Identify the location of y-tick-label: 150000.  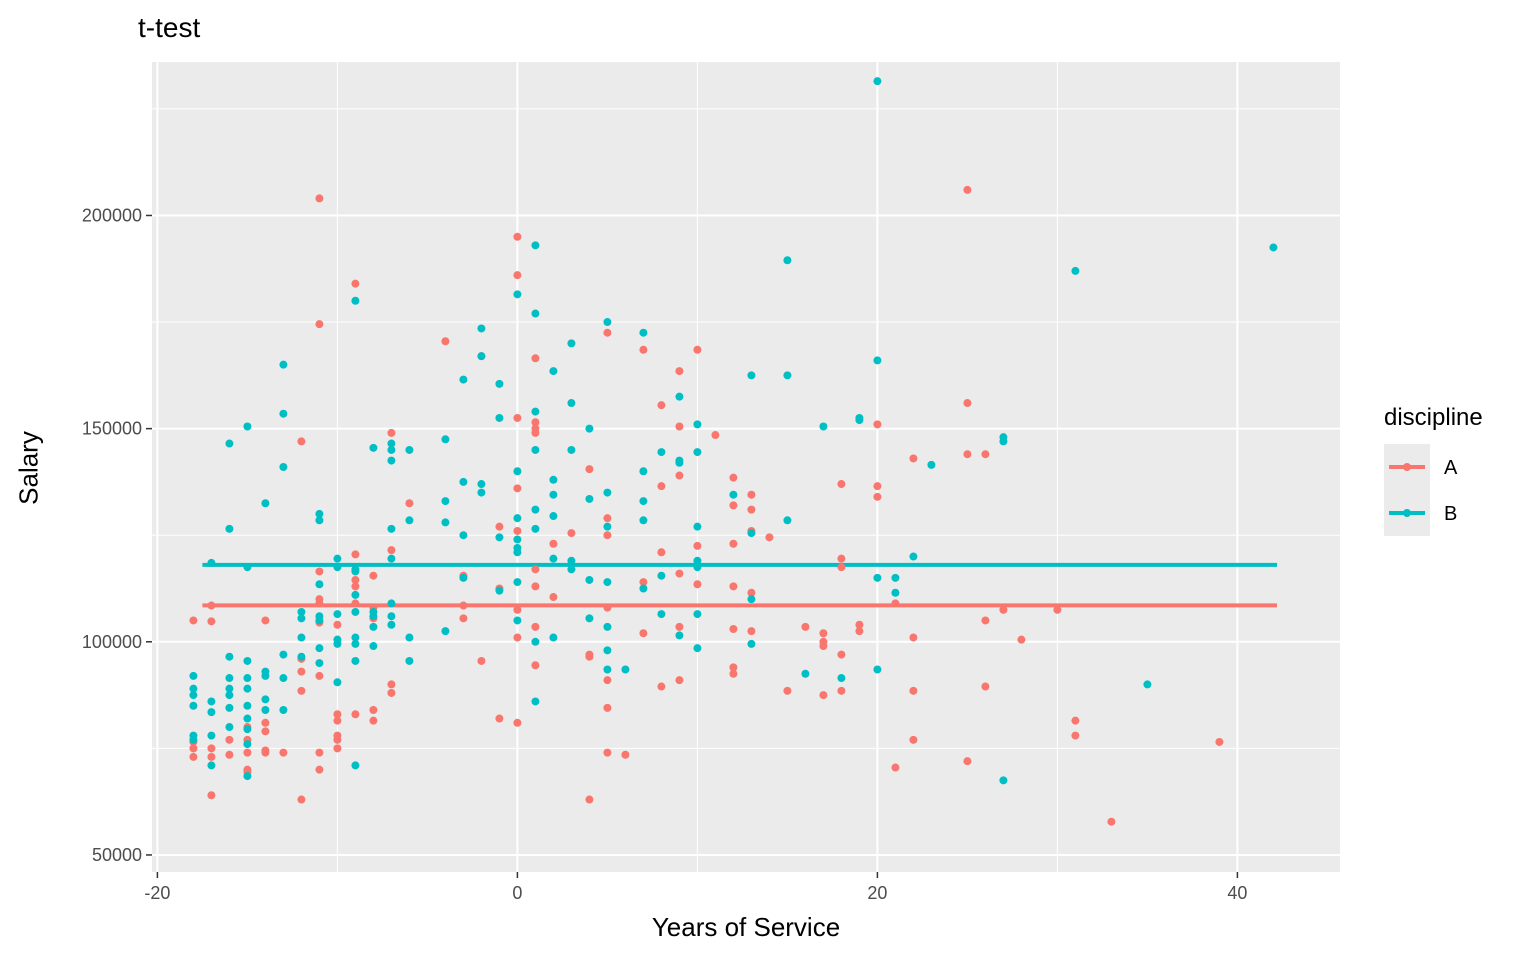
(112, 429).